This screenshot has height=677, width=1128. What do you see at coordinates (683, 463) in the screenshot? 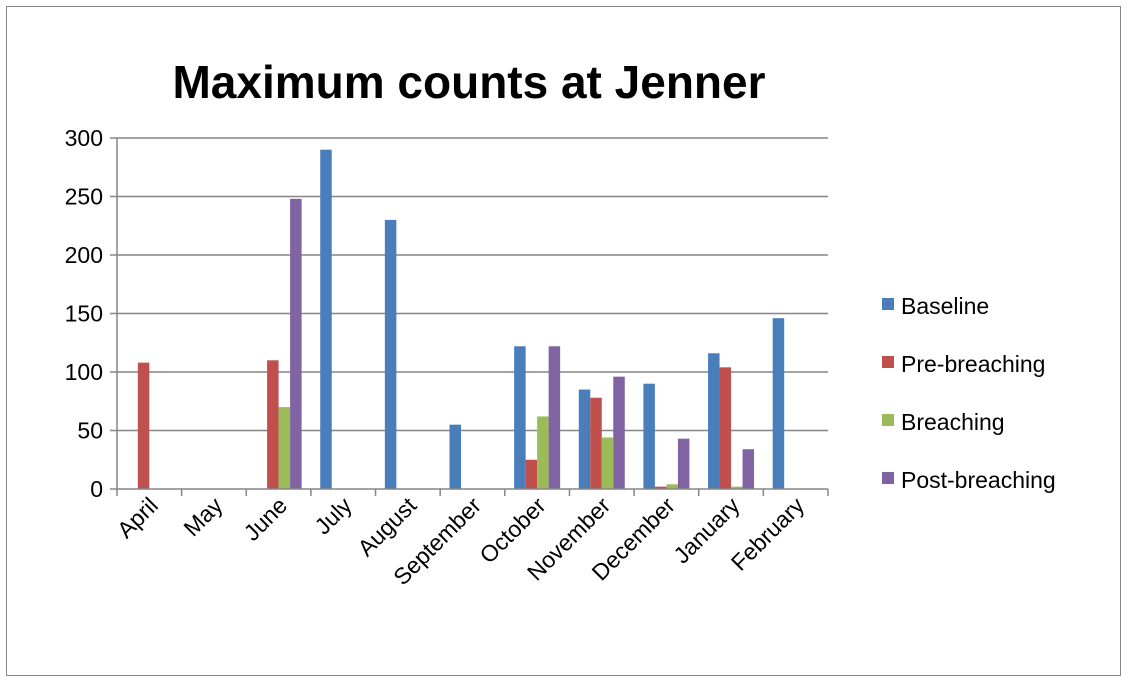
I see `bar-post-breaching-december` at bounding box center [683, 463].